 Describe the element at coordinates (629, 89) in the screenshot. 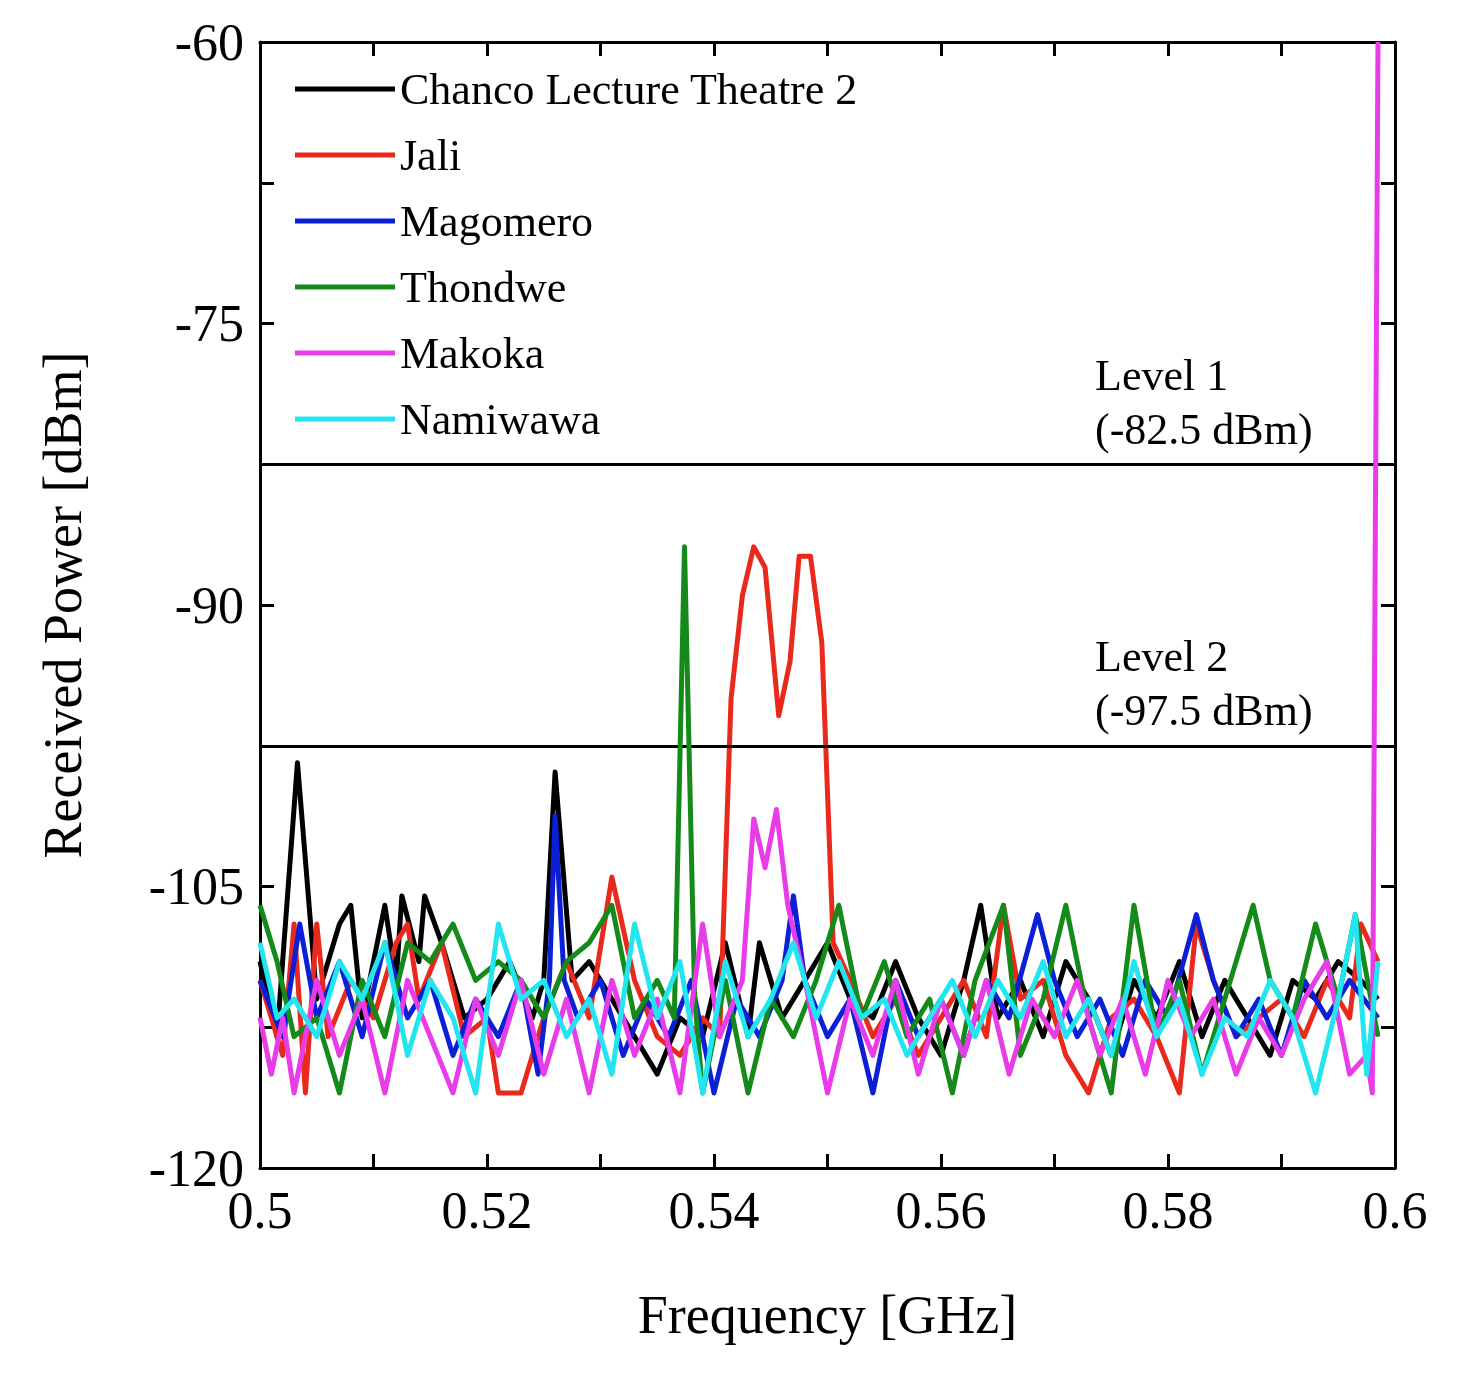

I see `legend-label: Chanco Lecture Theatre 2` at that location.